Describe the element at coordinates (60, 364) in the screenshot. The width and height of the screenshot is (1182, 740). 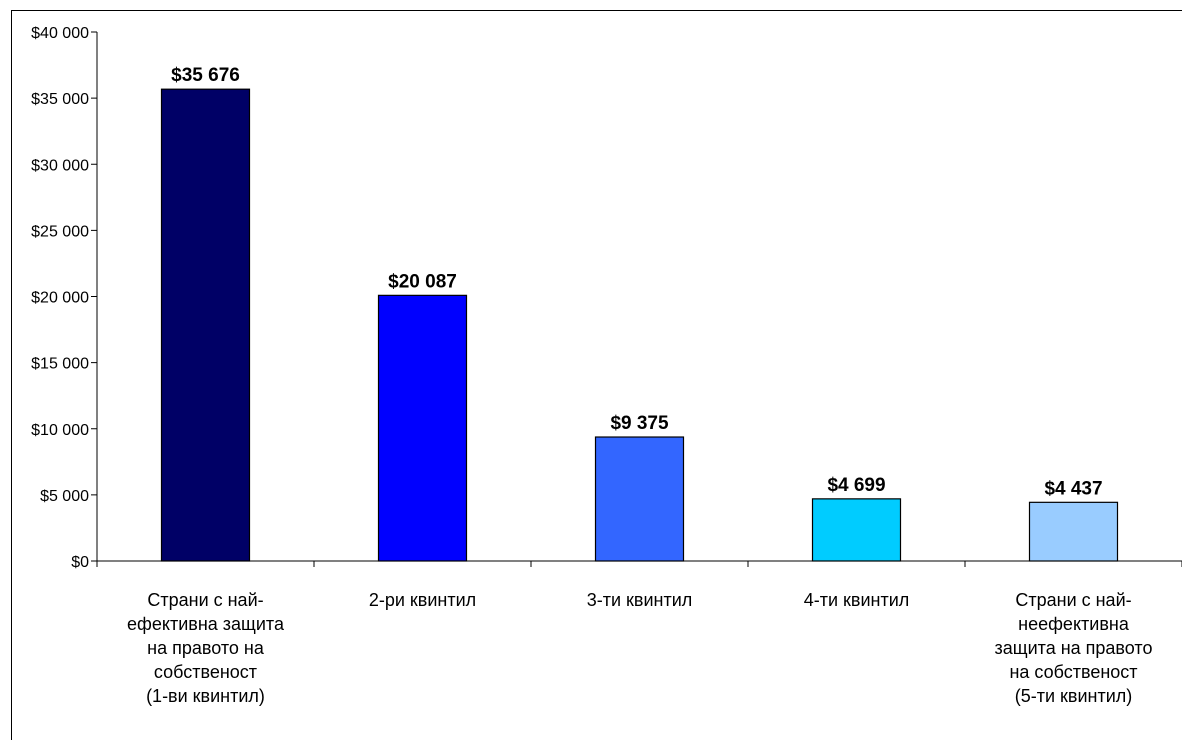
I see `y-tick-label: $15 000` at that location.